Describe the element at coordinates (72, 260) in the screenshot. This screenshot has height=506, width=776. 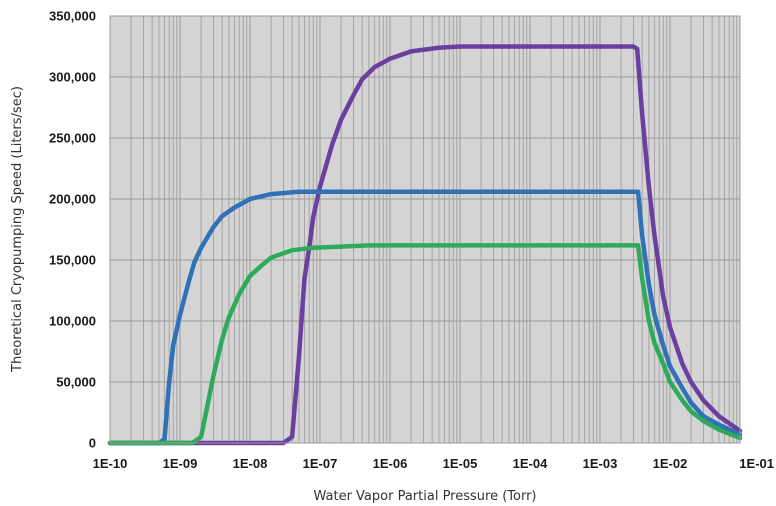
I see `y-tick-label: 150,000` at that location.